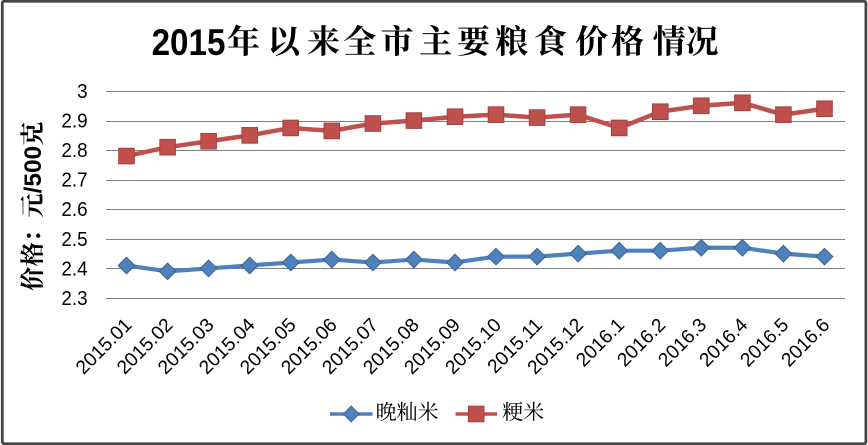 This screenshot has width=868, height=445. Describe the element at coordinates (82, 91) in the screenshot. I see `svg-text: 3` at that location.